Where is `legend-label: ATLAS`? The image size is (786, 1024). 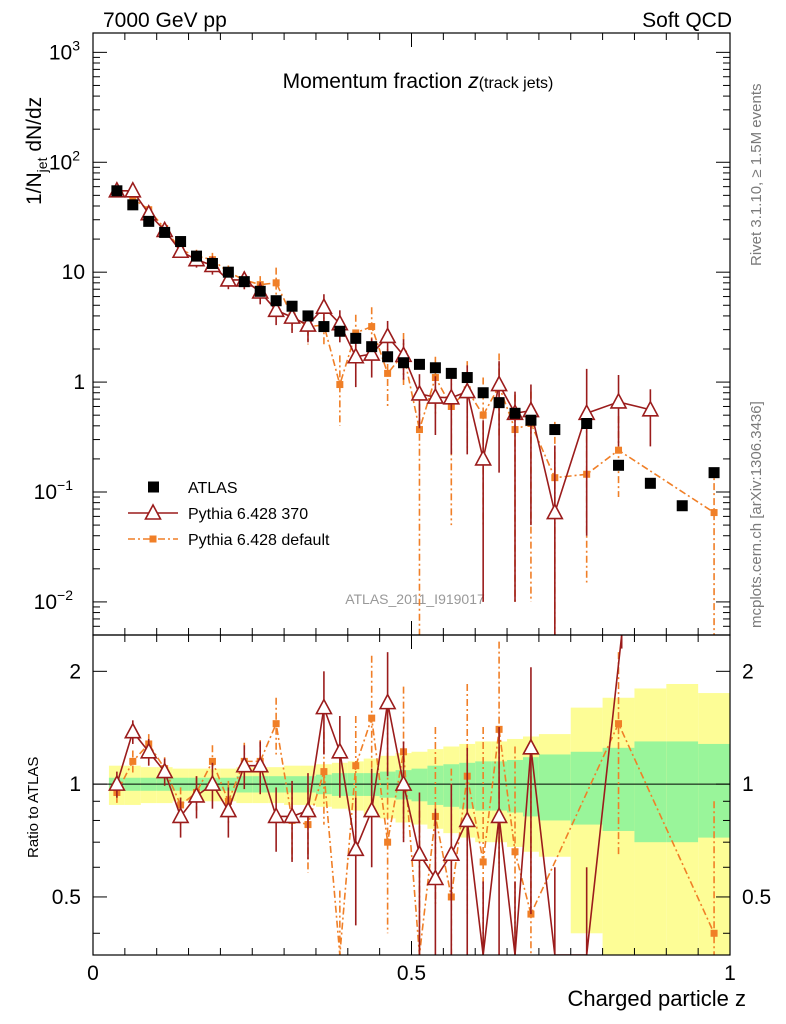
legend-label: ATLAS is located at coordinates (213, 488).